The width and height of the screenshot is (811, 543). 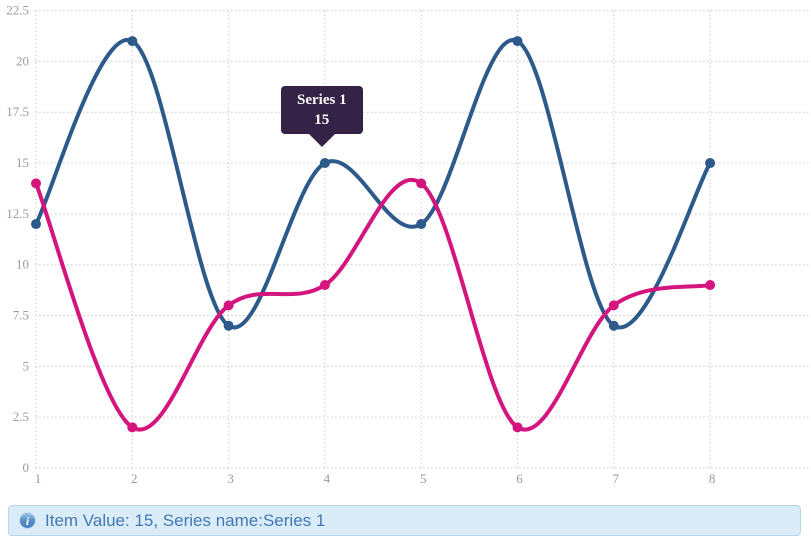 What do you see at coordinates (322, 120) in the screenshot?
I see `tooltip-value: 15` at bounding box center [322, 120].